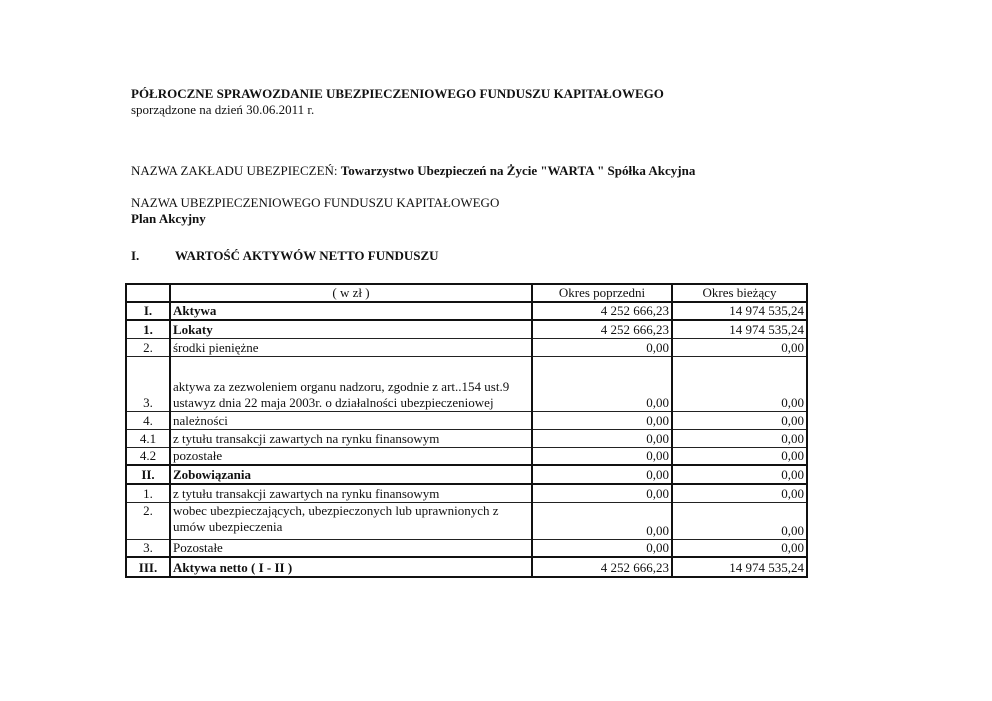  Describe the element at coordinates (148, 311) in the screenshot. I see `row-number: I.` at that location.